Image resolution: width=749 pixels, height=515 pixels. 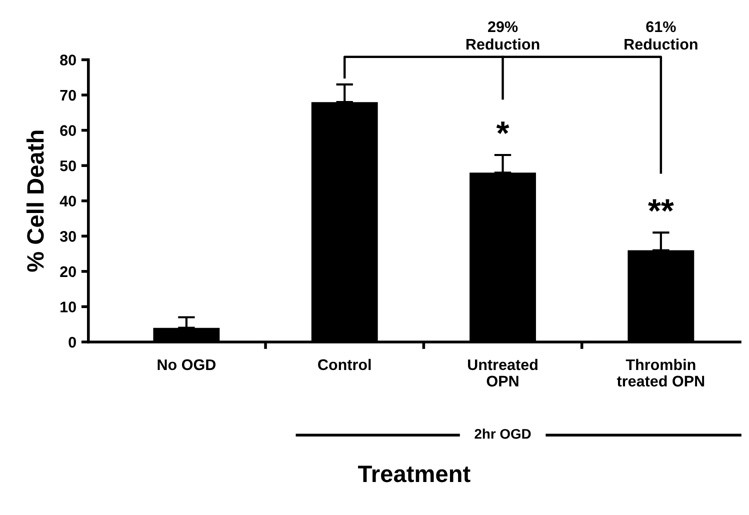 I want to click on x-tick-label: Untreated OPN, so click(x=503, y=372).